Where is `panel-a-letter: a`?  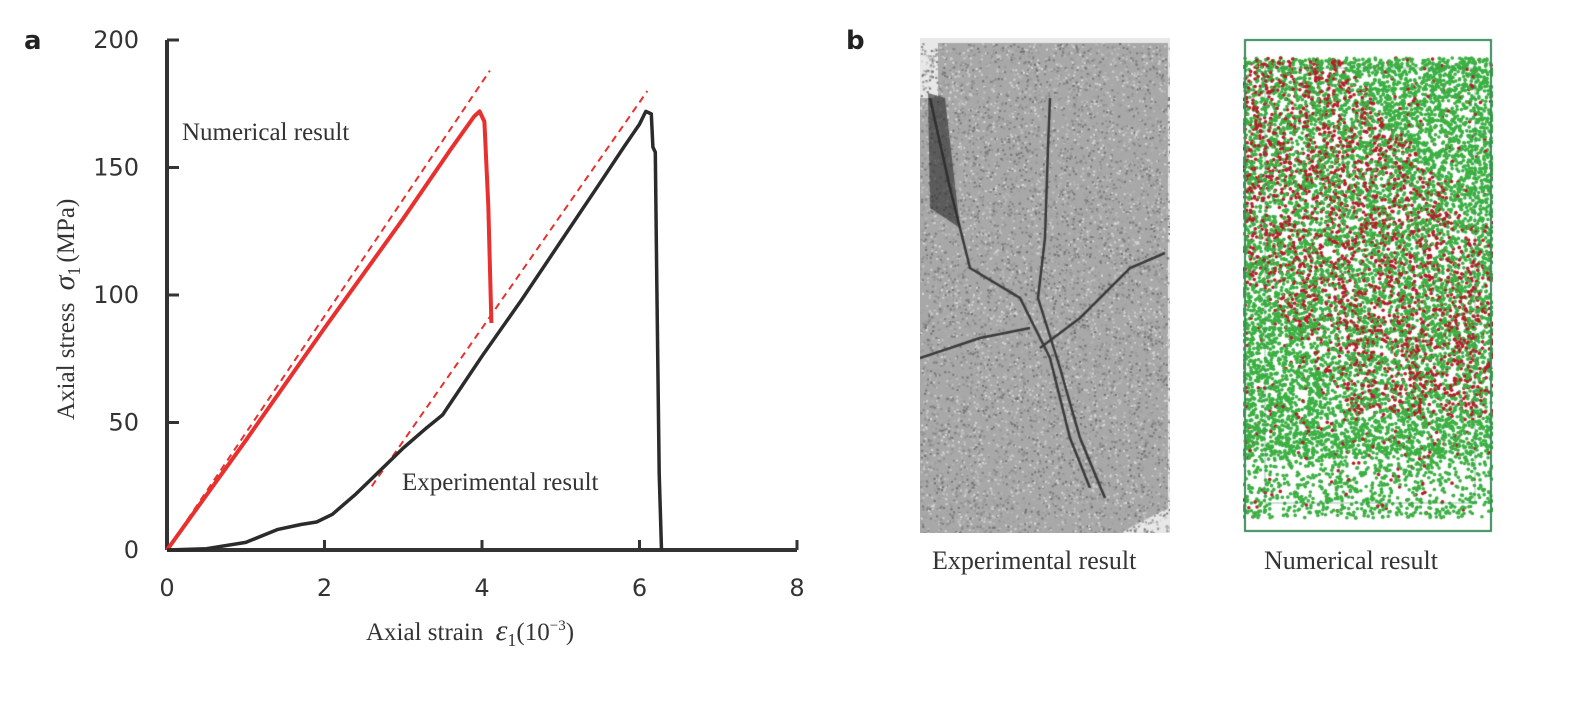
panel-a-letter: a is located at coordinates (33, 41).